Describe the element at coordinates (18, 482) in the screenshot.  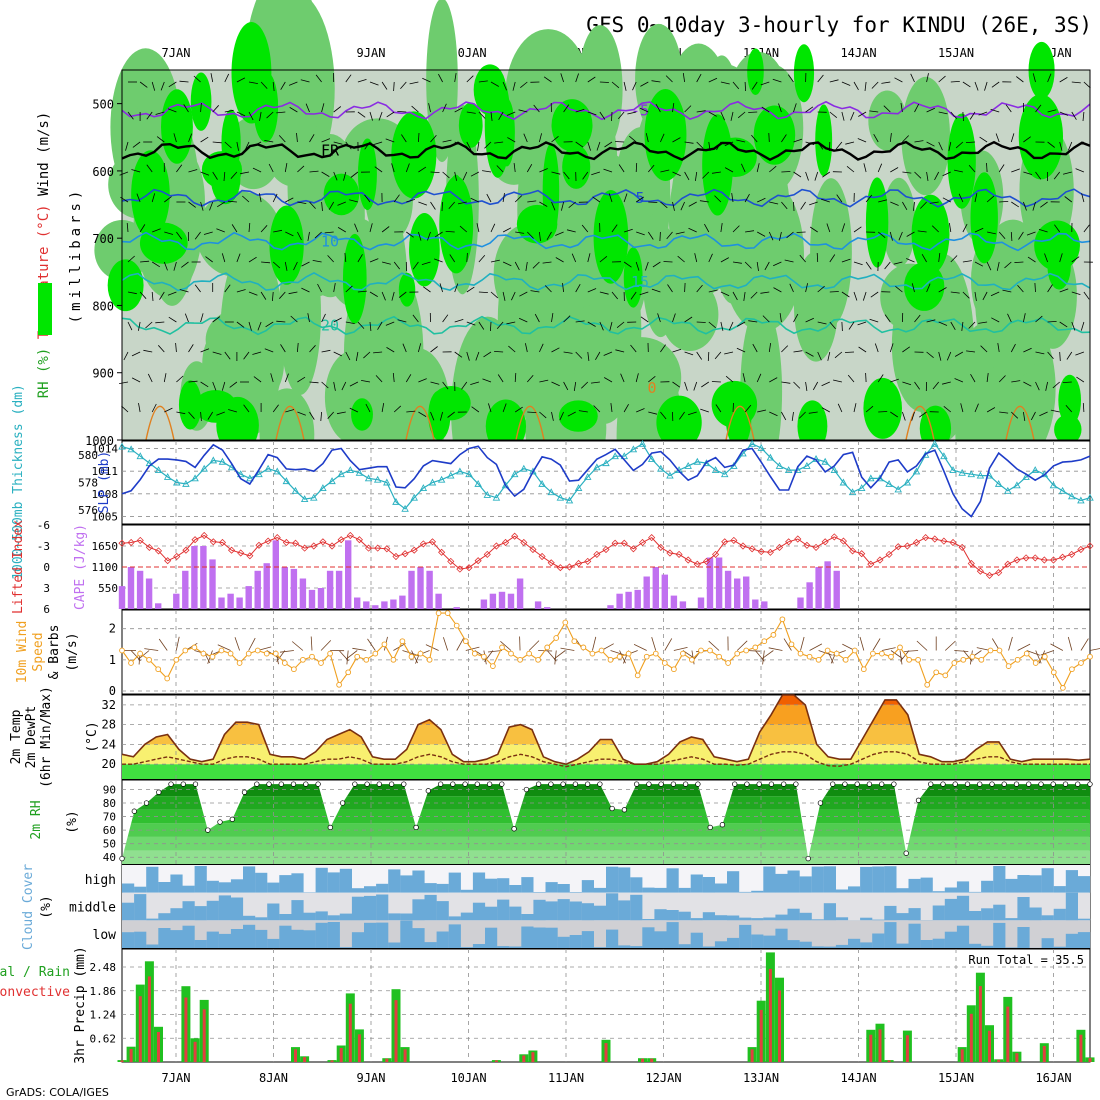
I see `thickness-ylabel: 1000~500mb Thickness (dm)` at that location.